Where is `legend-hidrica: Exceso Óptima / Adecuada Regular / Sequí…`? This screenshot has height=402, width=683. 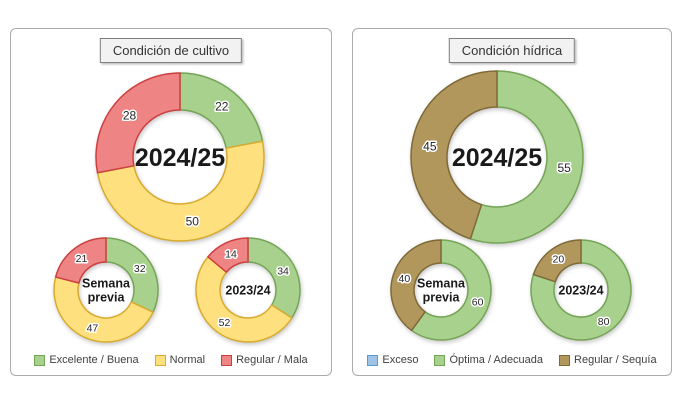 legend-hidrica: Exceso Óptima / Adecuada Regular / Sequí… is located at coordinates (512, 360).